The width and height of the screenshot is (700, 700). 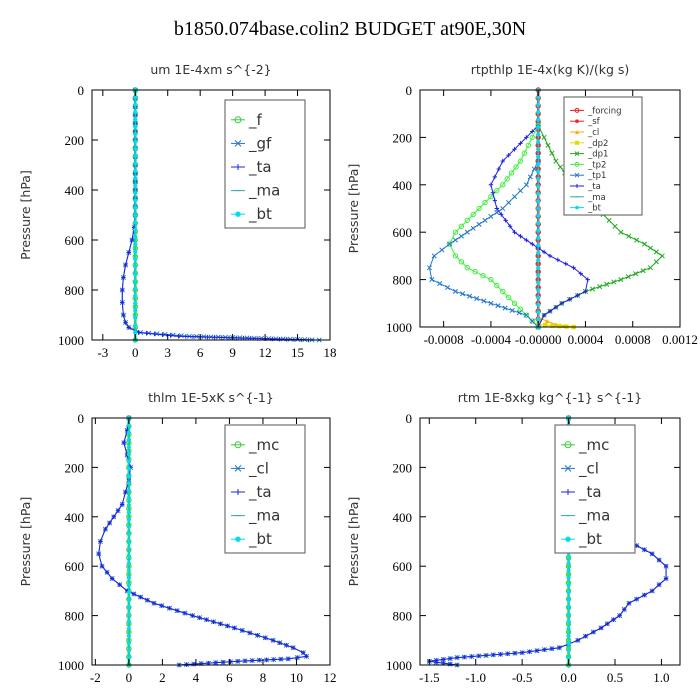 What do you see at coordinates (350, 29) in the screenshot?
I see `page-title: b1850.074base.colin2 BUDGET at90E,30N` at bounding box center [350, 29].